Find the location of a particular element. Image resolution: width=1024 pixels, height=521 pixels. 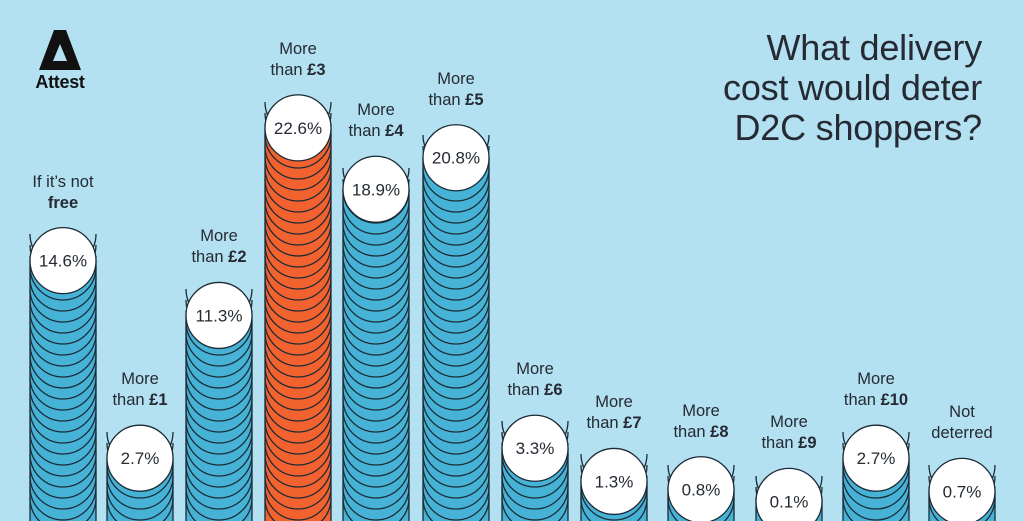

coin-stack: 0.1% is located at coordinates (789, 494).